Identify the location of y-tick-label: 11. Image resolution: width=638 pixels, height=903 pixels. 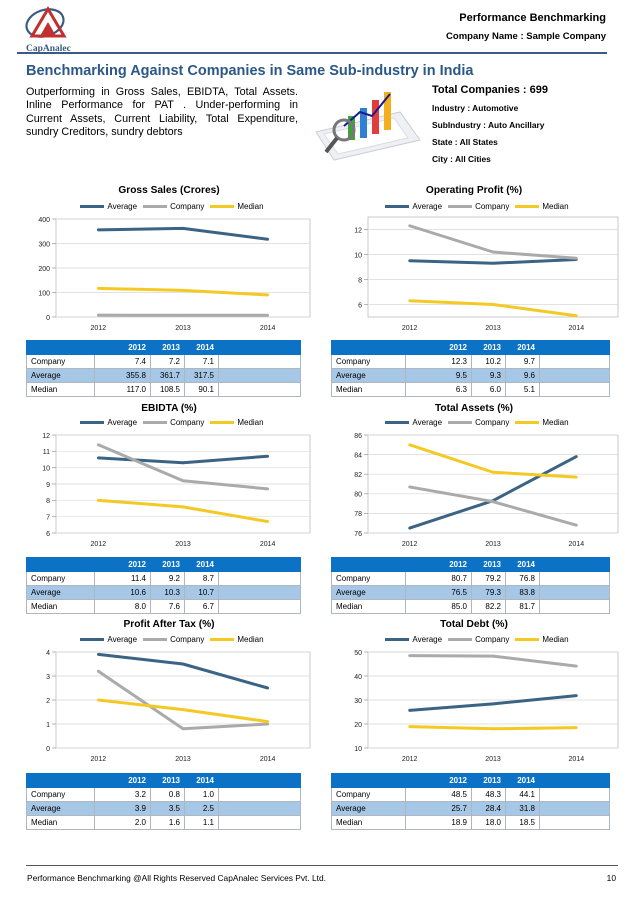
(46, 452).